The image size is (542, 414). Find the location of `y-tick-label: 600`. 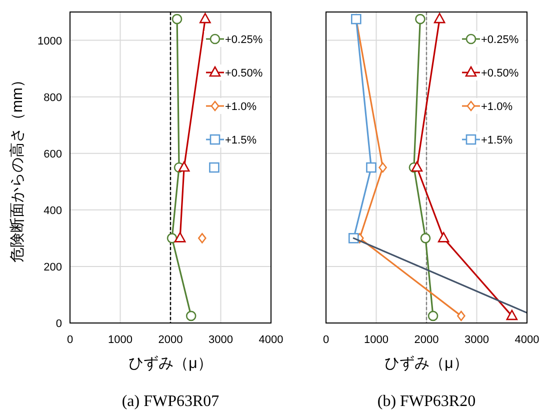

y-tick-label: 600 is located at coordinates (53, 154).